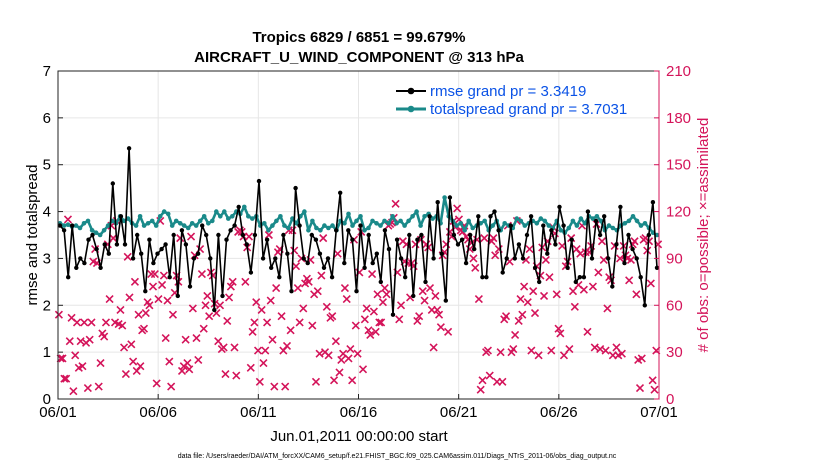 Image resolution: width=830 pixels, height=470 pixels. What do you see at coordinates (508, 91) in the screenshot?
I see `legend-rmse-label: rmse grand pr = 3.3419` at bounding box center [508, 91].